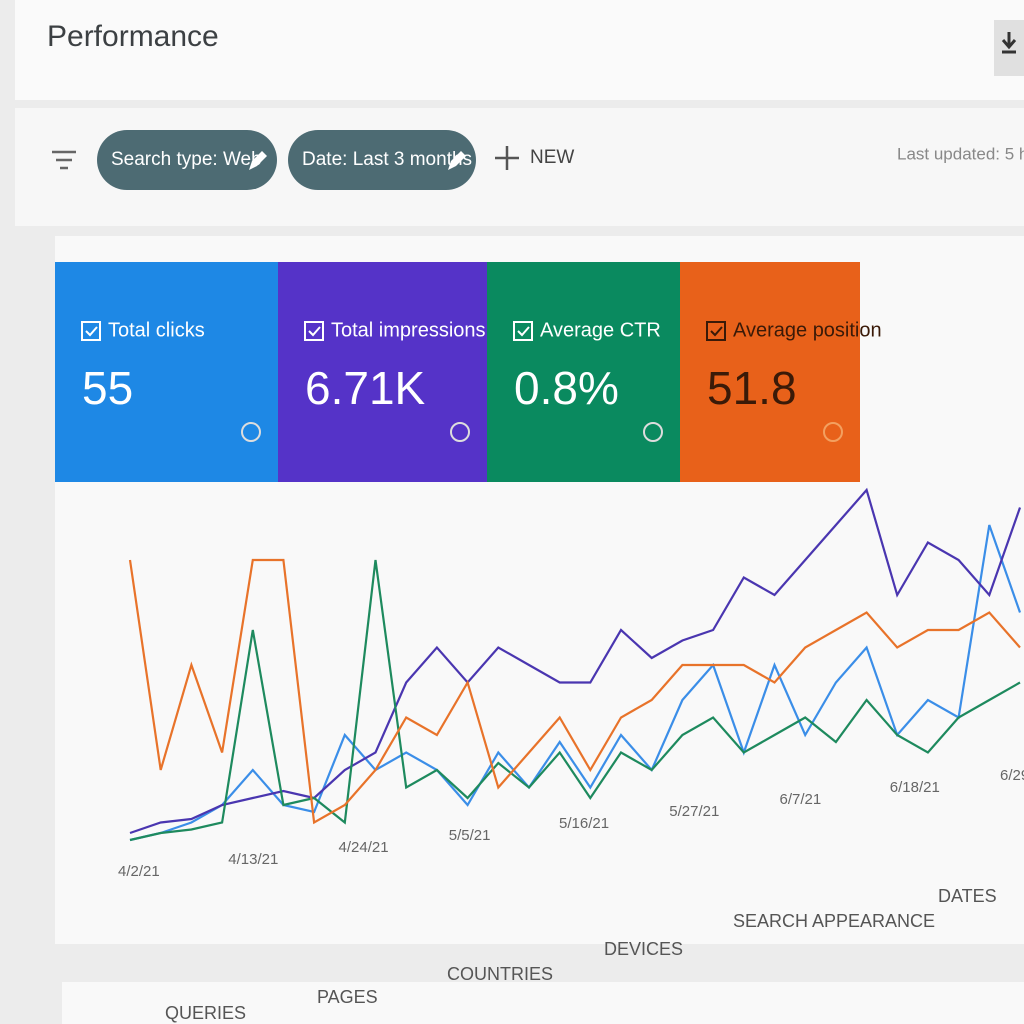 Image resolution: width=1024 pixels, height=1024 pixels. I want to click on x-axis-label: 6/29/21, so click(1012, 775).